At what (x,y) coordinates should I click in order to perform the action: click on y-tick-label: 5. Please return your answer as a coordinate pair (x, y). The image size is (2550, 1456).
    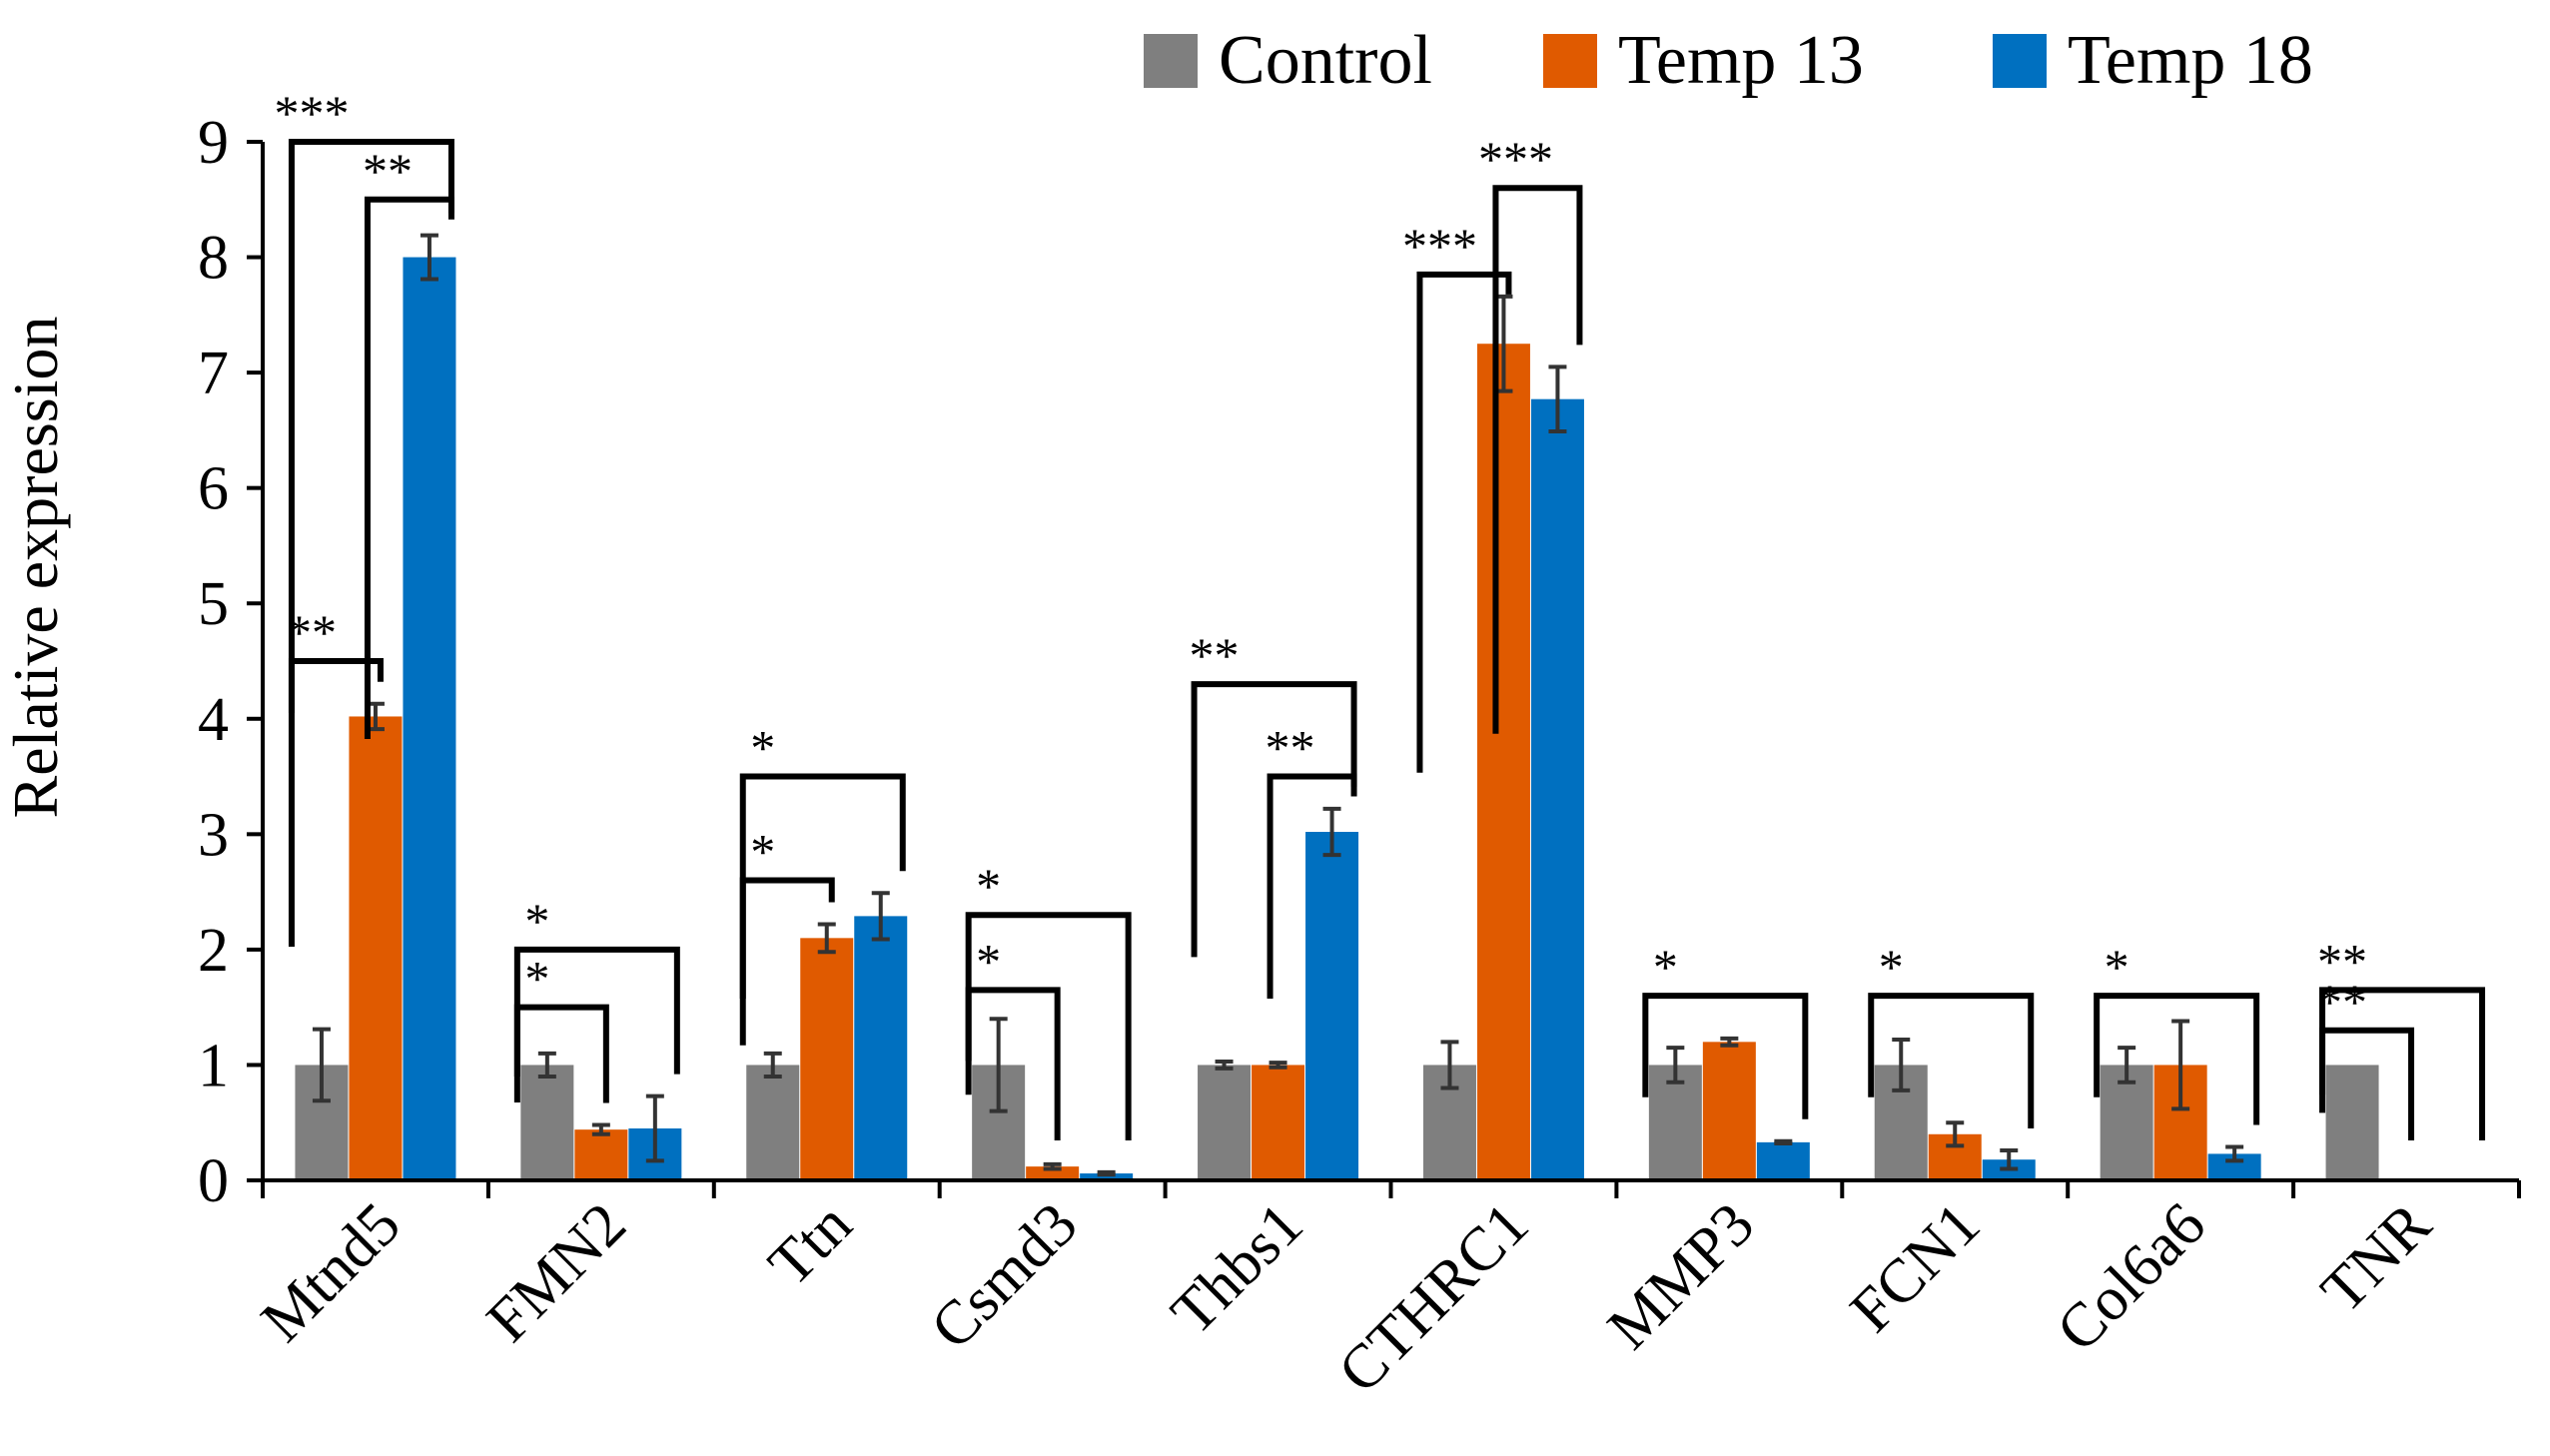
    Looking at the image, I should click on (213, 604).